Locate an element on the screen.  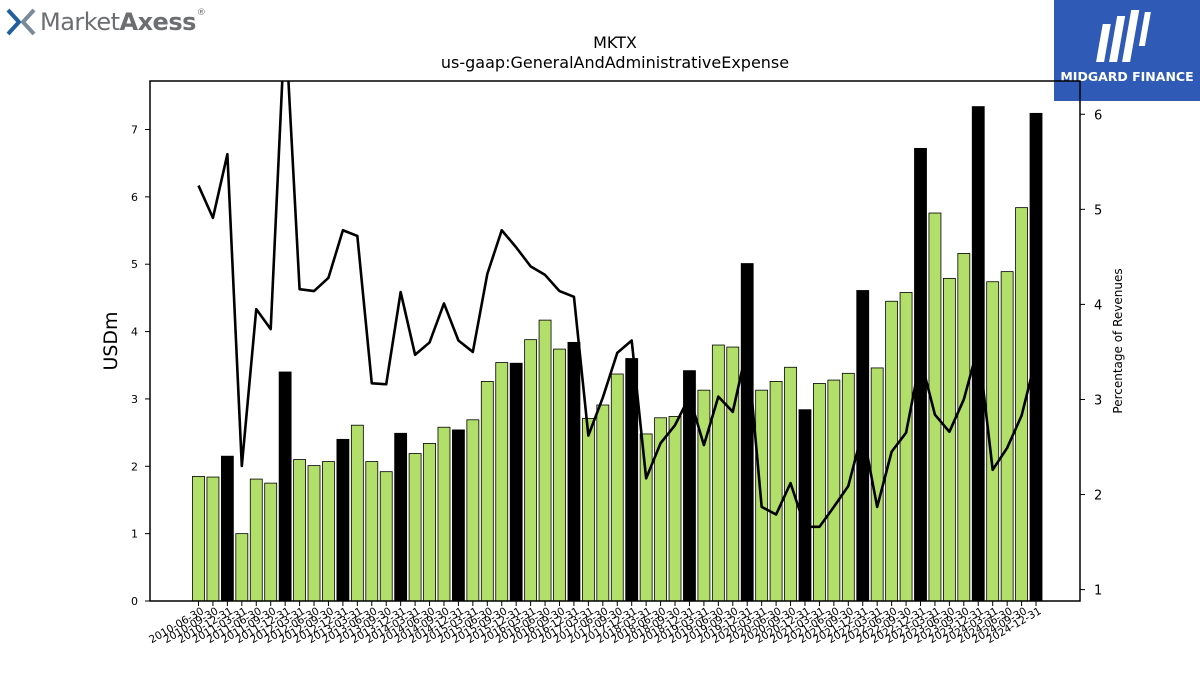
y2-tick-label: 3 is located at coordinates (1098, 400).